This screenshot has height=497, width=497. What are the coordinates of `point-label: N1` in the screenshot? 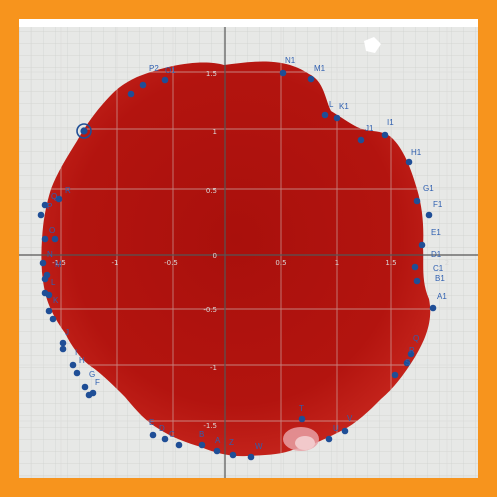 It's located at (290, 60).